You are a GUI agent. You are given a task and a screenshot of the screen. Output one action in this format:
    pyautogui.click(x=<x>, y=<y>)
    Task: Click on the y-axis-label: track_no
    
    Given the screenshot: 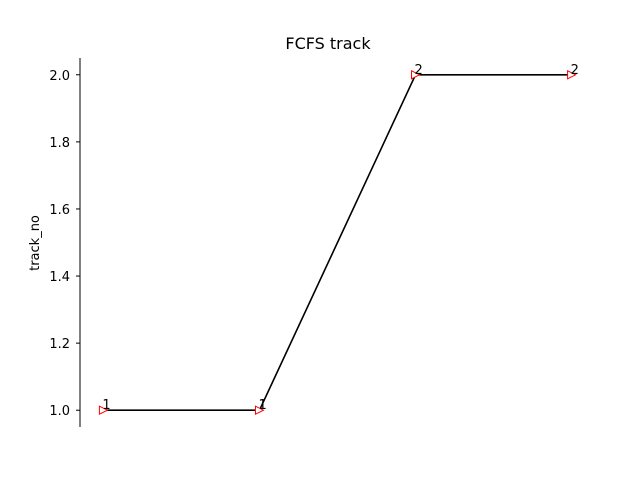 What is the action you would take?
    pyautogui.click(x=35, y=243)
    